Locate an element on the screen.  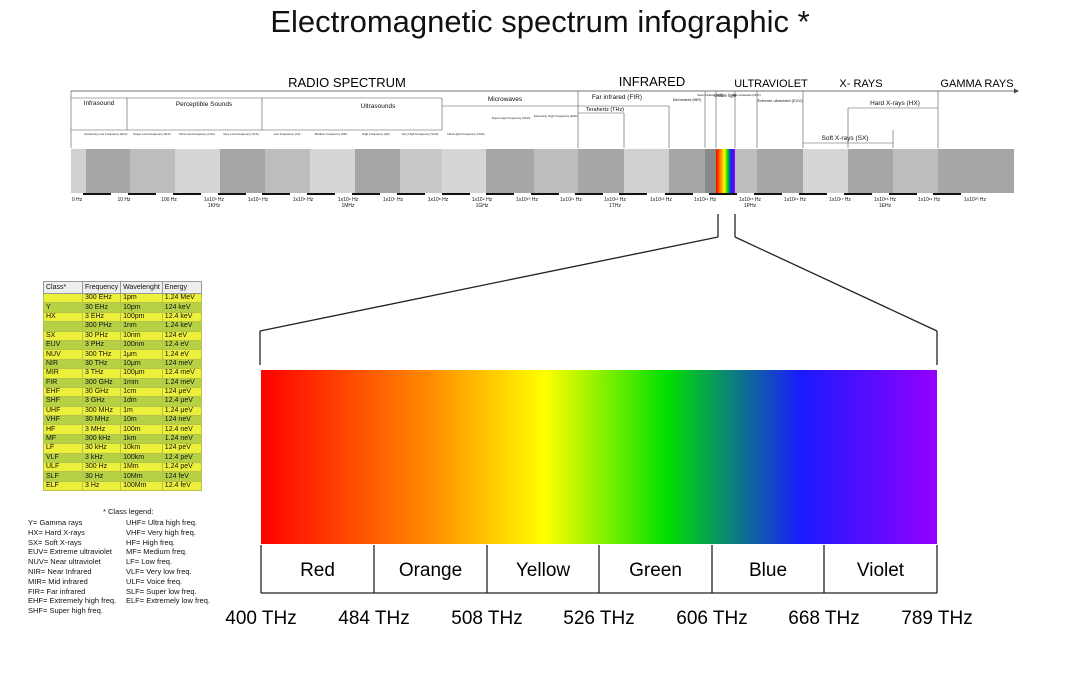
legend-item: VHF= Very high freq. is located at coordinates (161, 532).